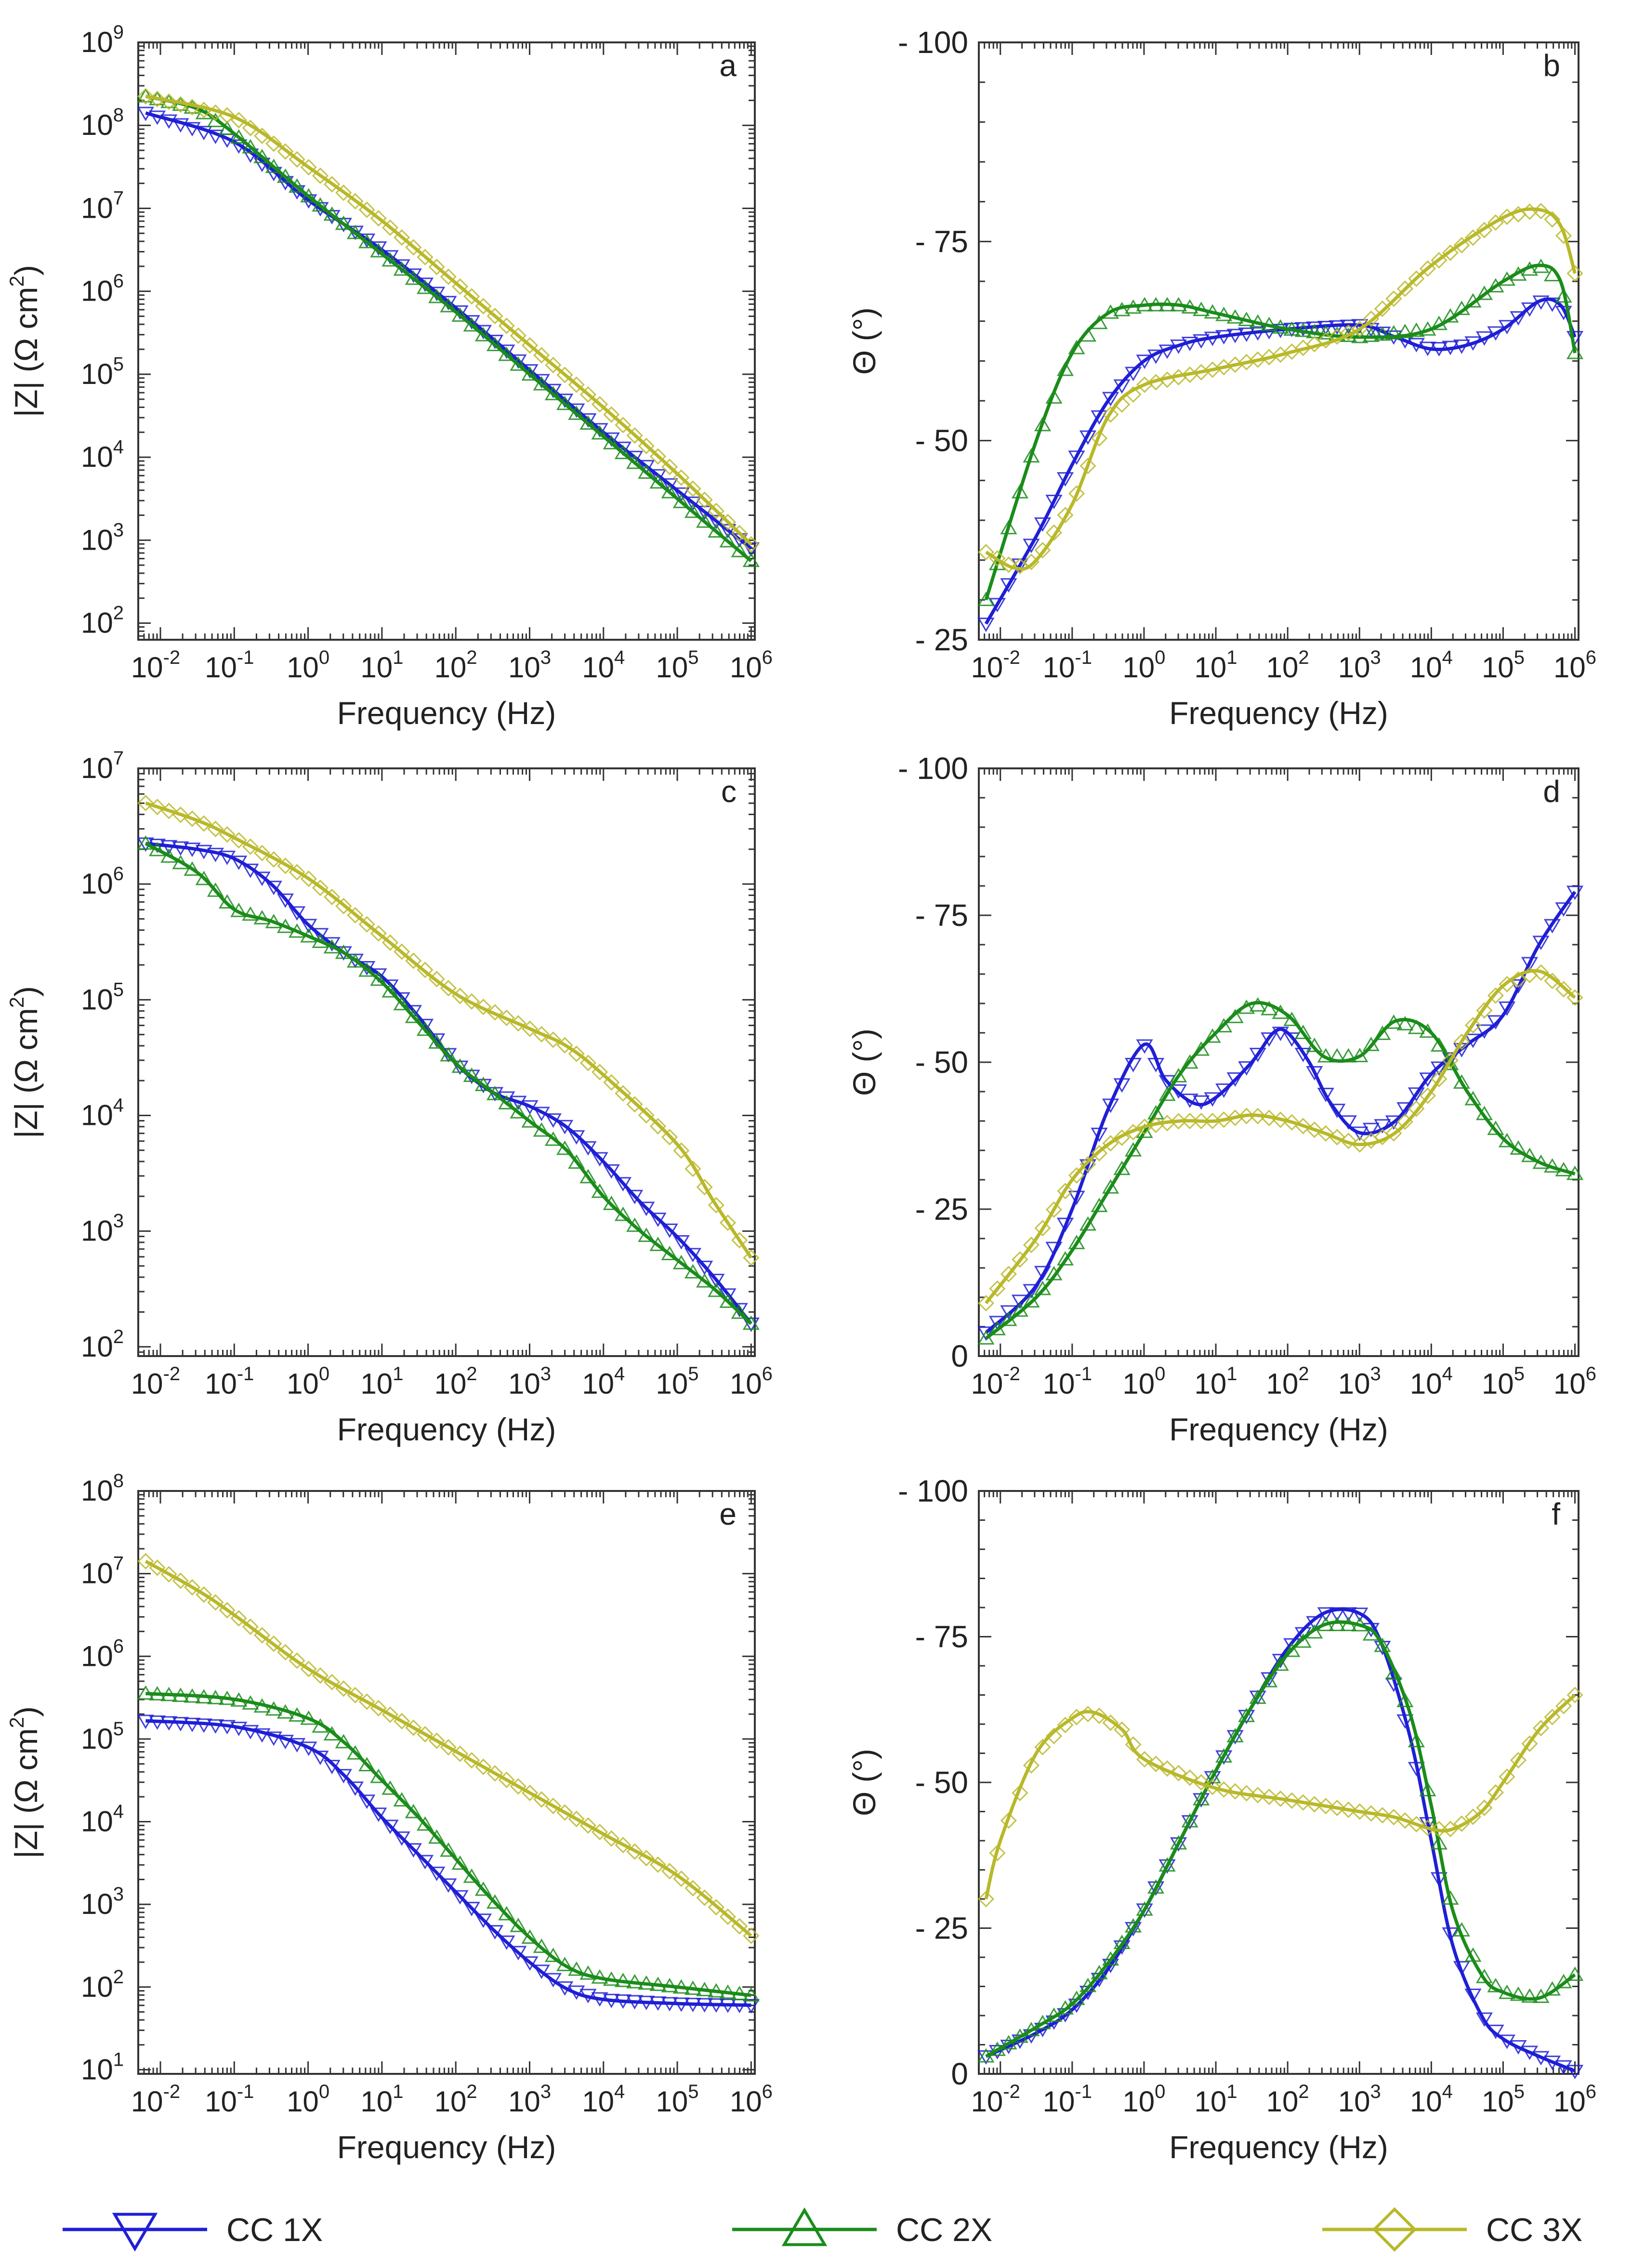 This screenshot has width=1632, height=2268. Describe the element at coordinates (230, 665) in the screenshot. I see `x-tick-label: 10⁻¹` at that location.